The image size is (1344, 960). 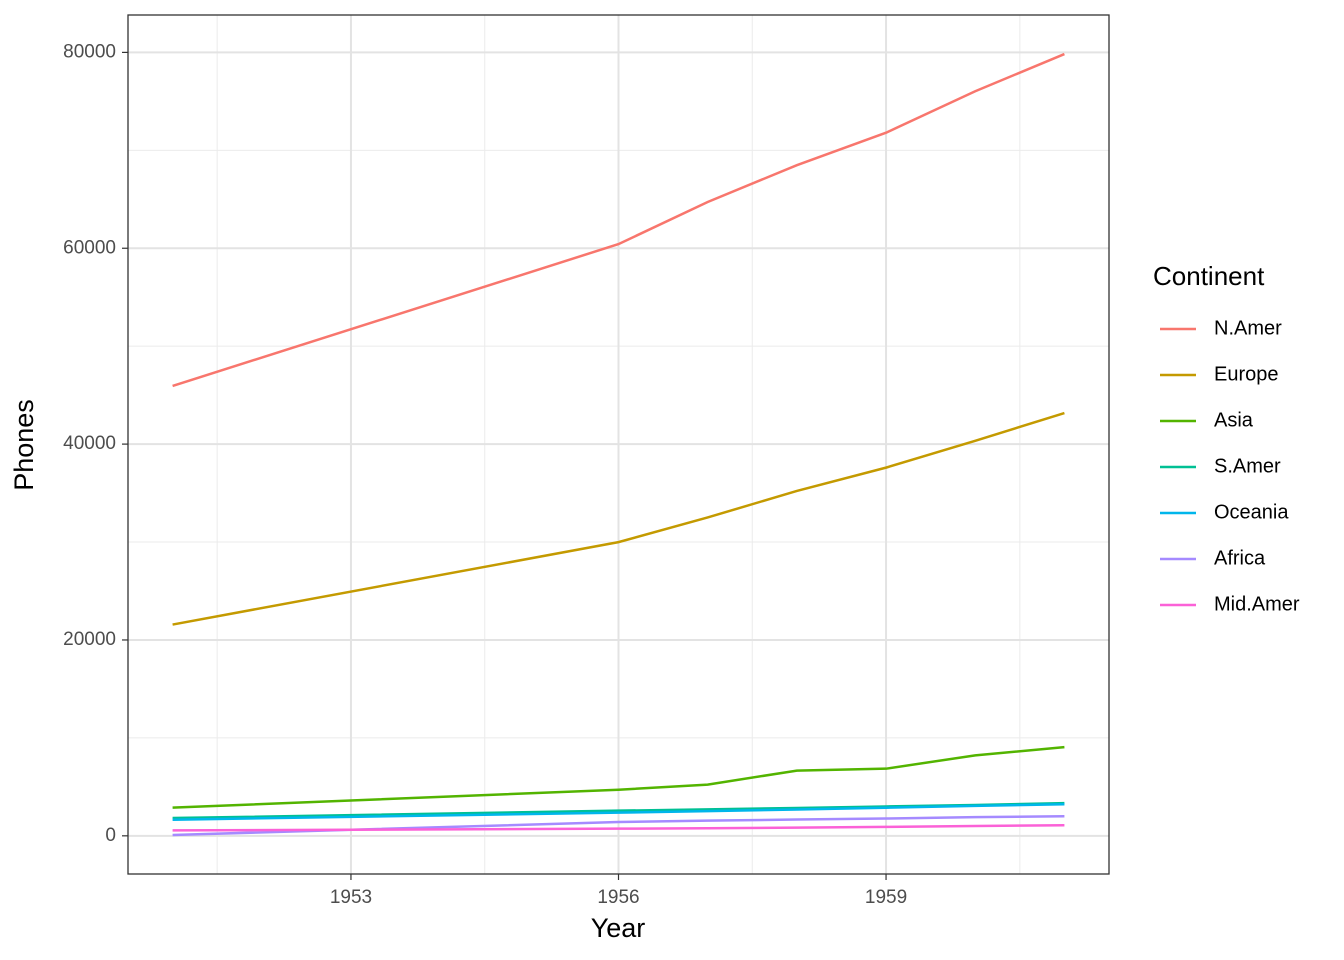 I want to click on x-axis-label: Year, so click(x=618, y=928).